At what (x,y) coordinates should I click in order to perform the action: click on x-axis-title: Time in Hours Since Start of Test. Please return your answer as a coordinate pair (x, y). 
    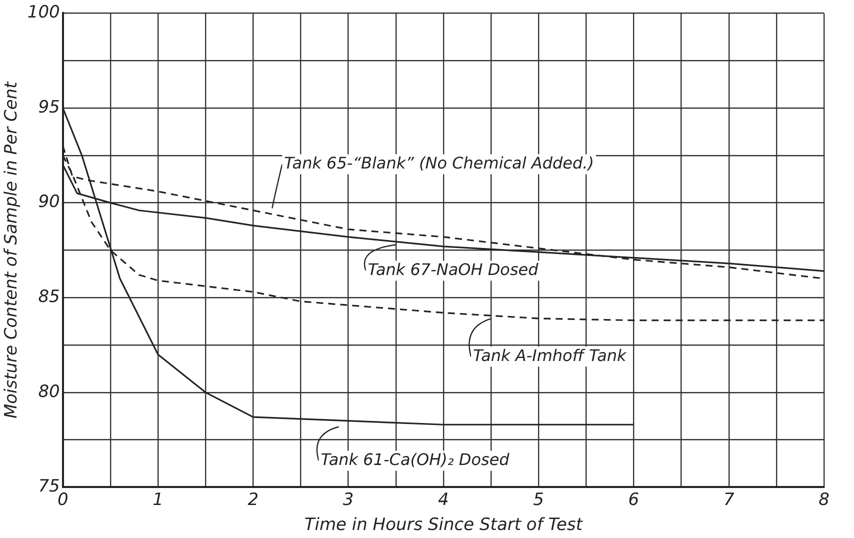
    Looking at the image, I should click on (444, 525).